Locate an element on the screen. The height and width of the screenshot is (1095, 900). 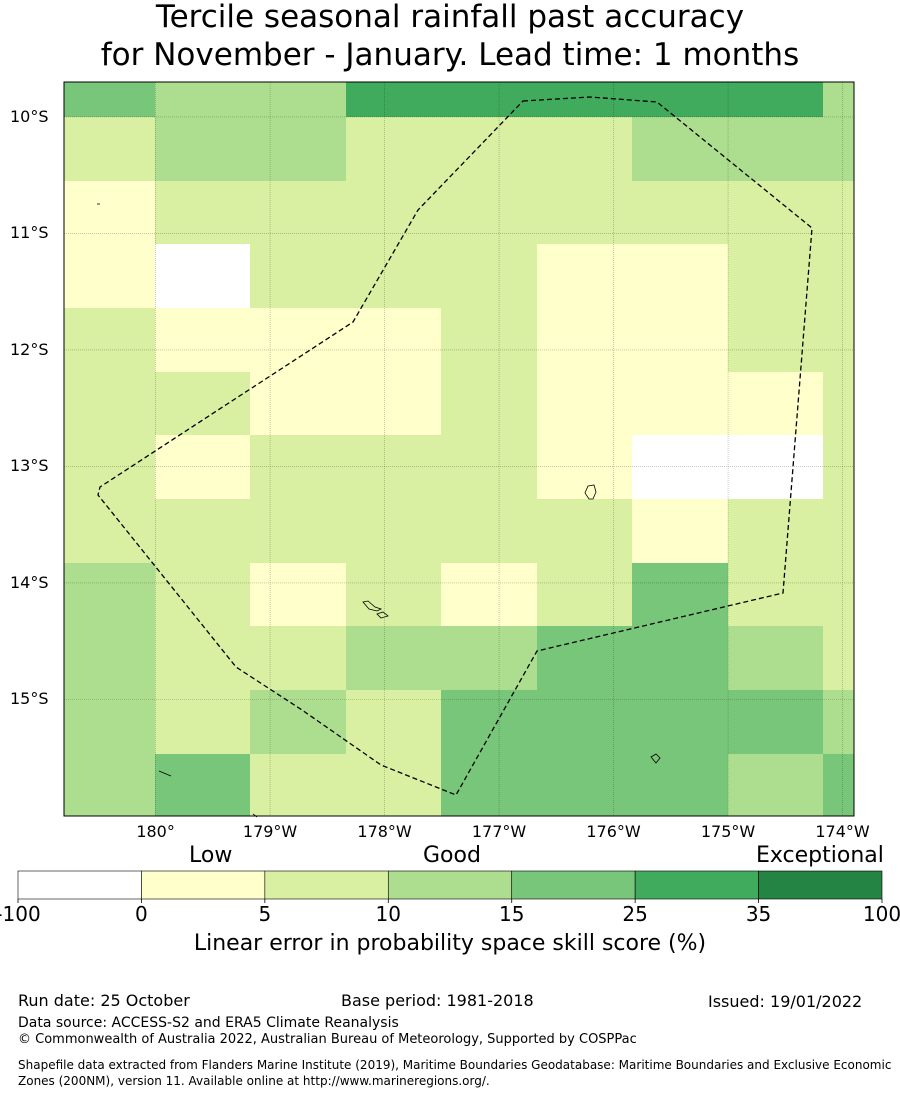
longitude-tick-label: 178°W is located at coordinates (384, 831).